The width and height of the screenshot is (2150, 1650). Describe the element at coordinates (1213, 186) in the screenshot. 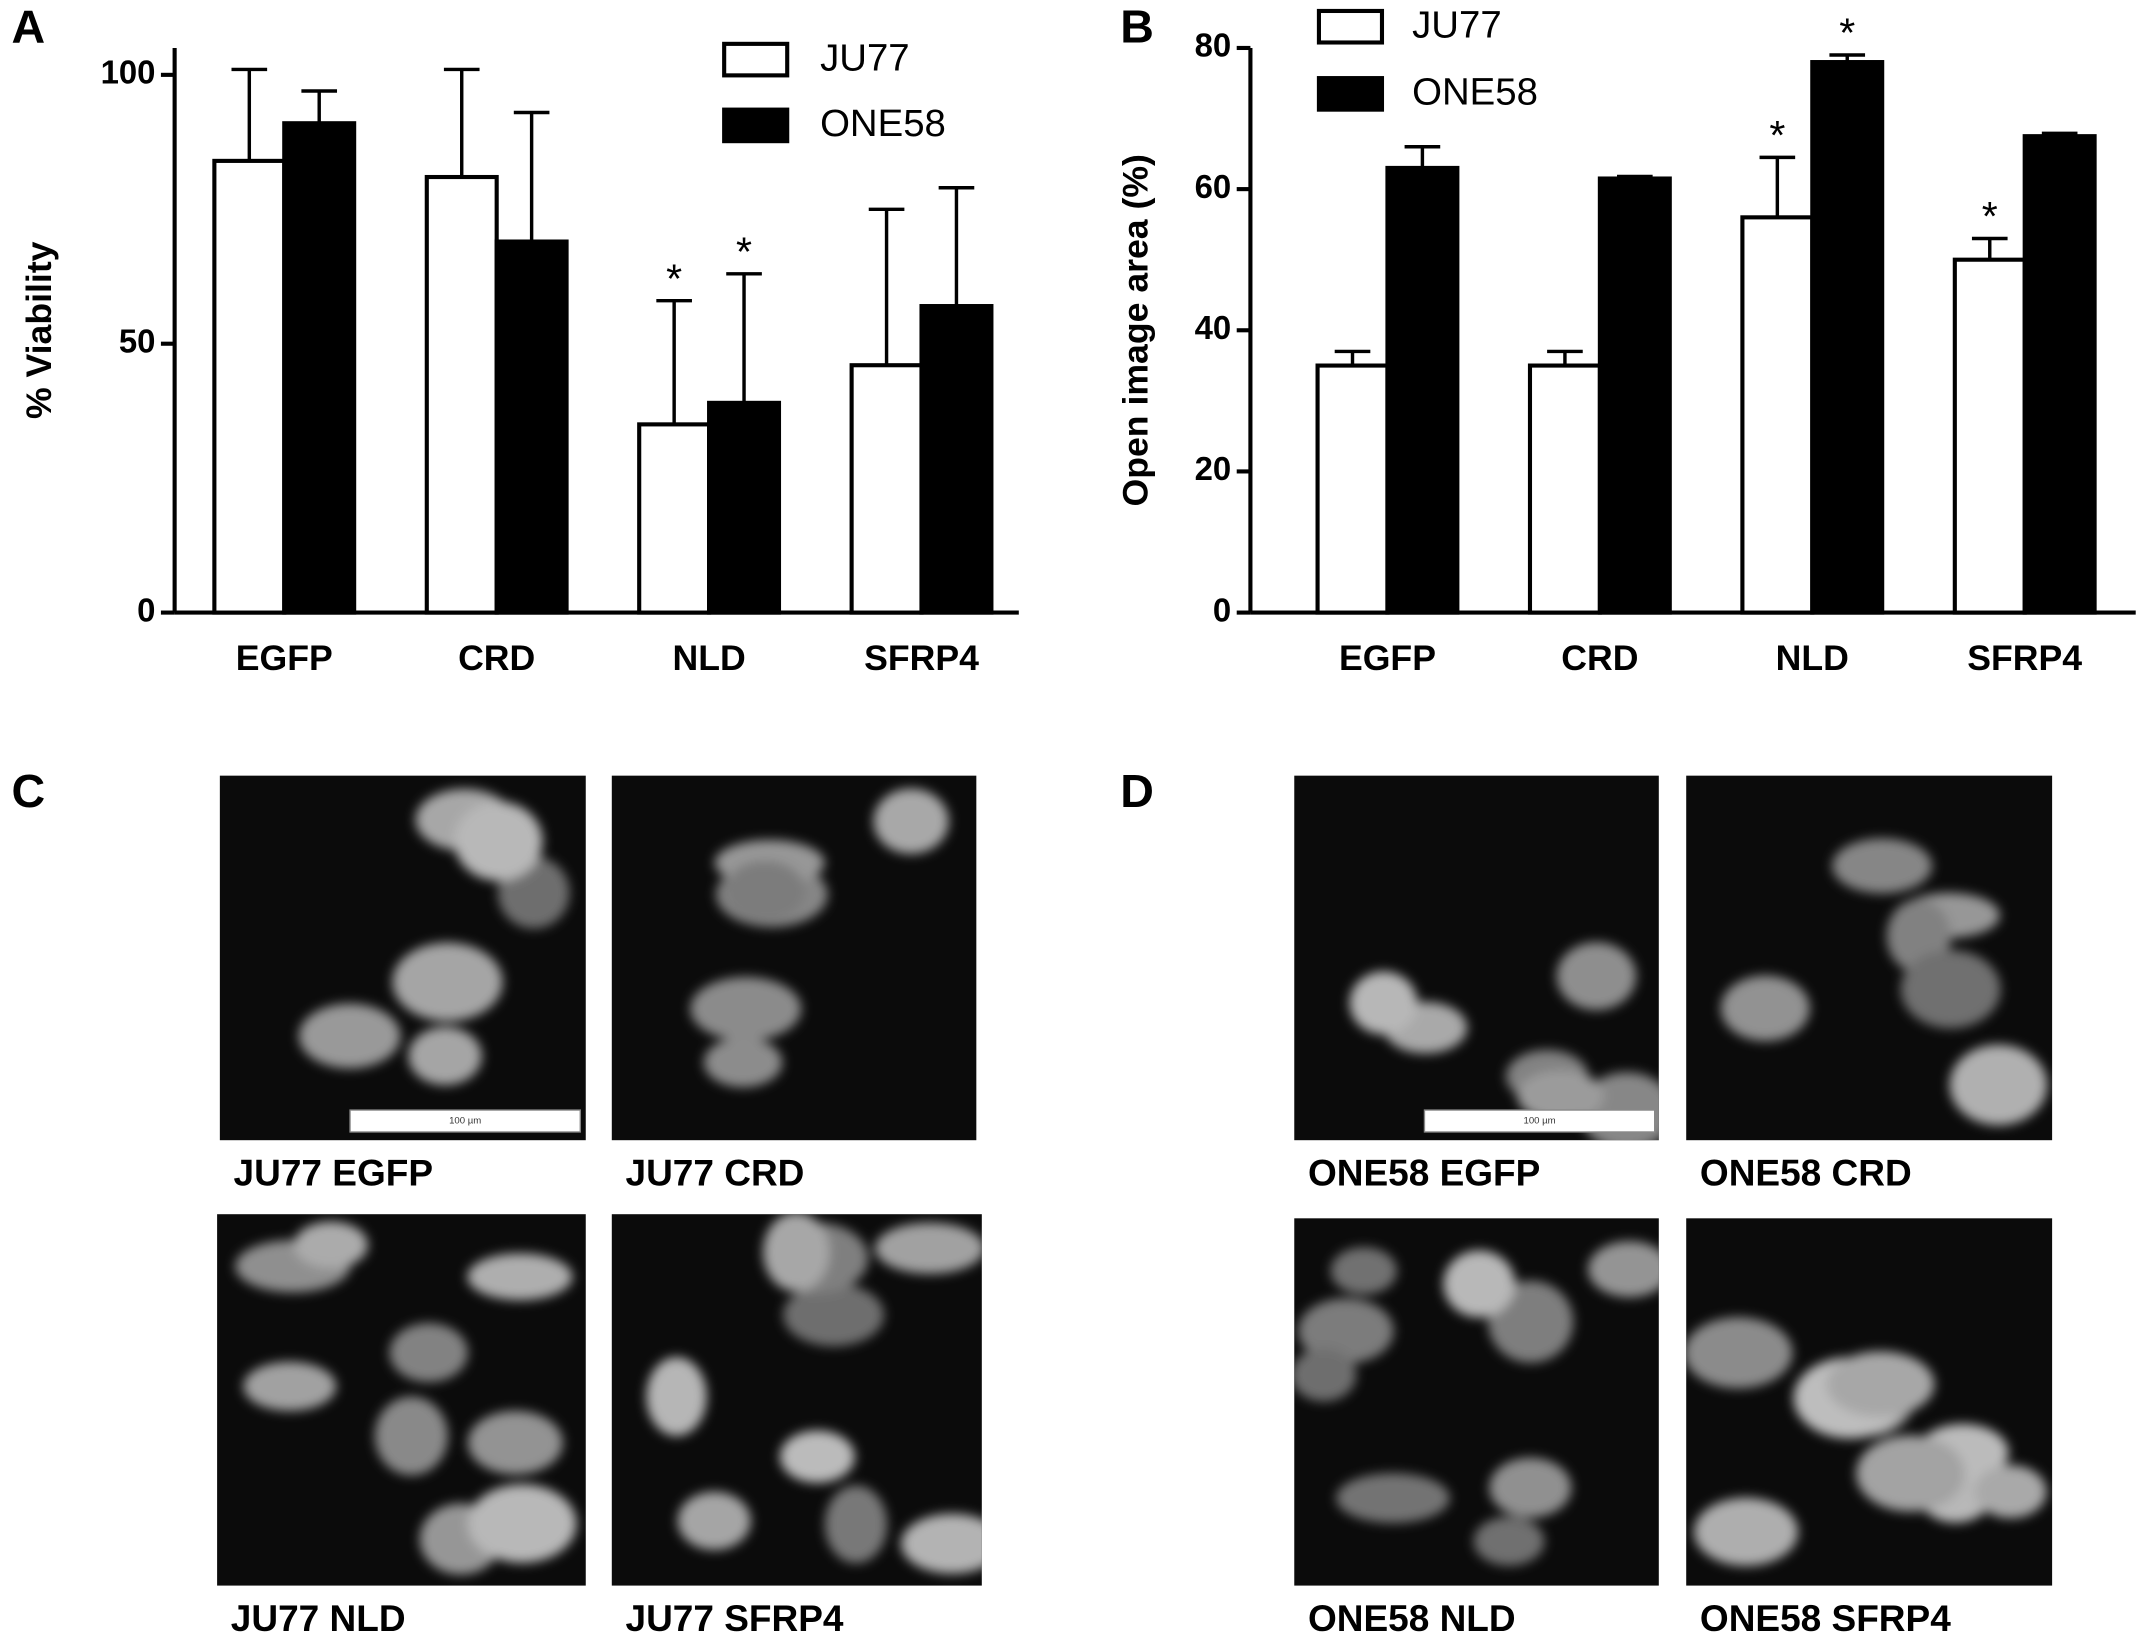

I see `y-tick-label: 60` at that location.